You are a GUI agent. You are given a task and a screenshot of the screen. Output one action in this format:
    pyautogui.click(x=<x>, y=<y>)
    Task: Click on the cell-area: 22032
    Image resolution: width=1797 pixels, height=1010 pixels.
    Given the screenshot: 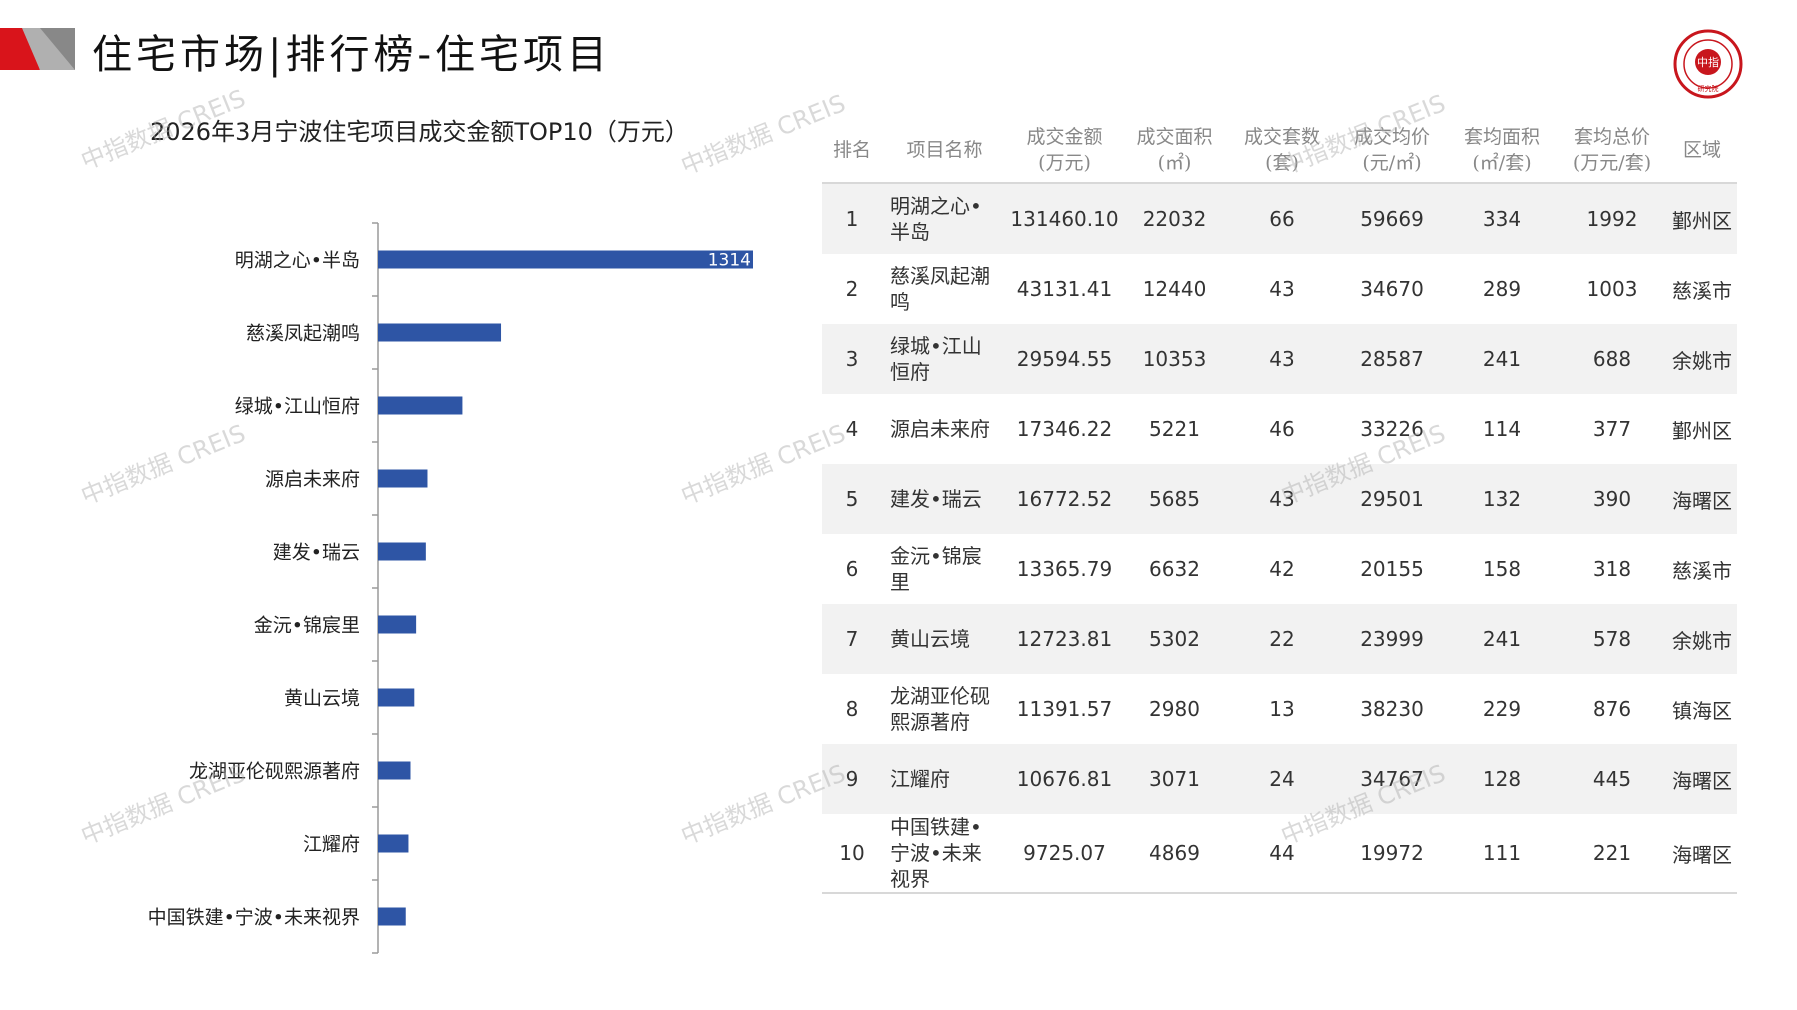 What is the action you would take?
    pyautogui.click(x=1174, y=218)
    